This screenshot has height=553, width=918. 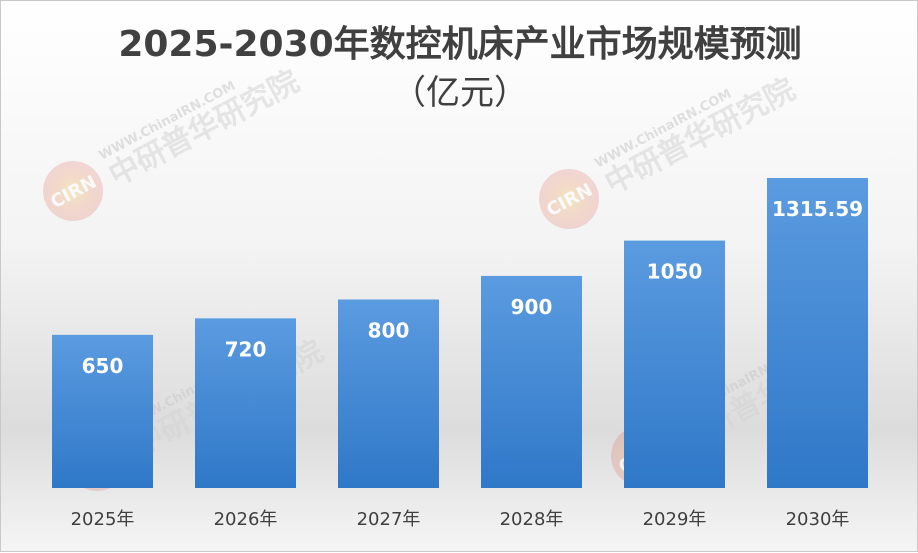 I want to click on data-label-2: 720, so click(x=246, y=349).